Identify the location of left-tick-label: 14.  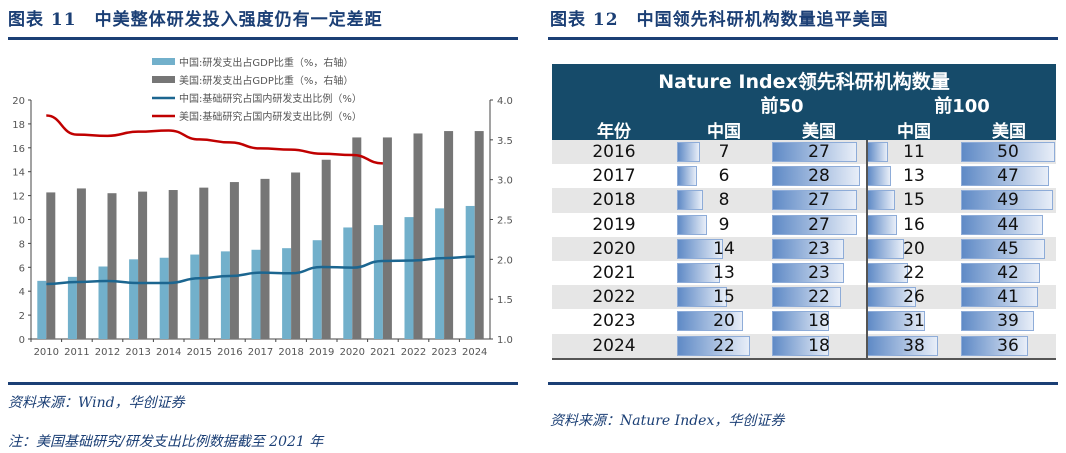
(18, 173).